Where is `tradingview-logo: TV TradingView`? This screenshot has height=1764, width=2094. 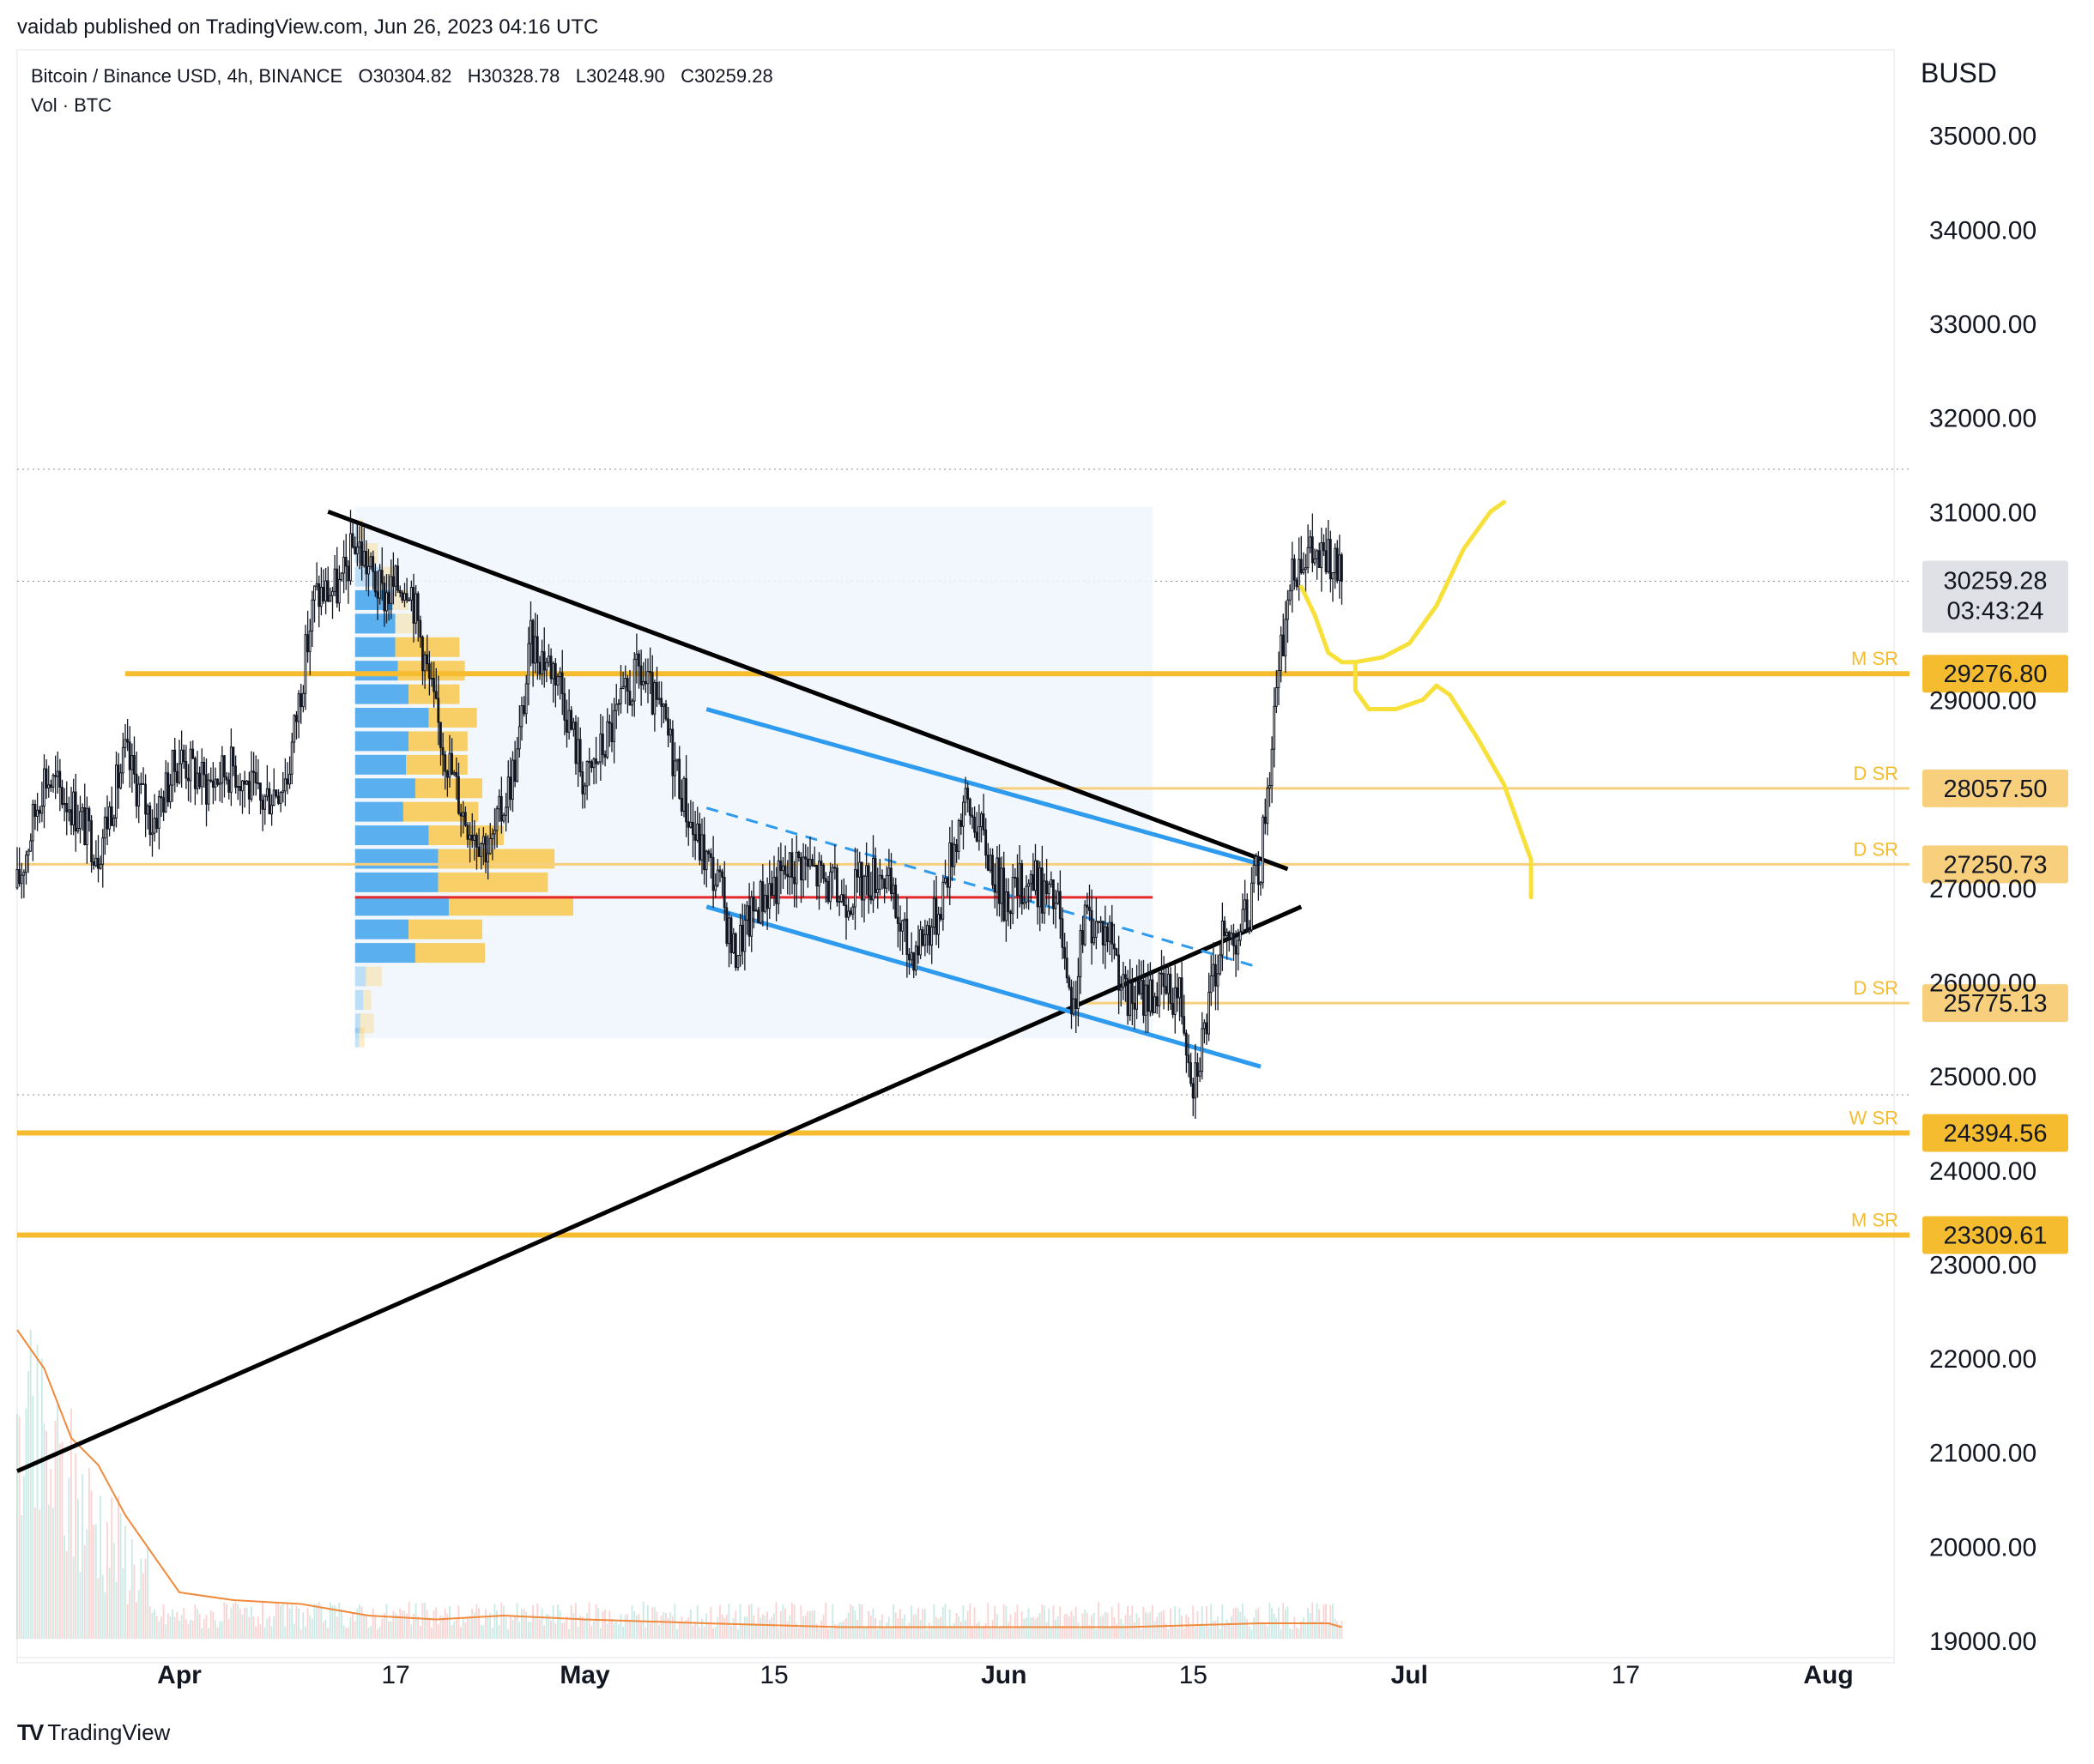
tradingview-logo: TV TradingView is located at coordinates (93, 1732).